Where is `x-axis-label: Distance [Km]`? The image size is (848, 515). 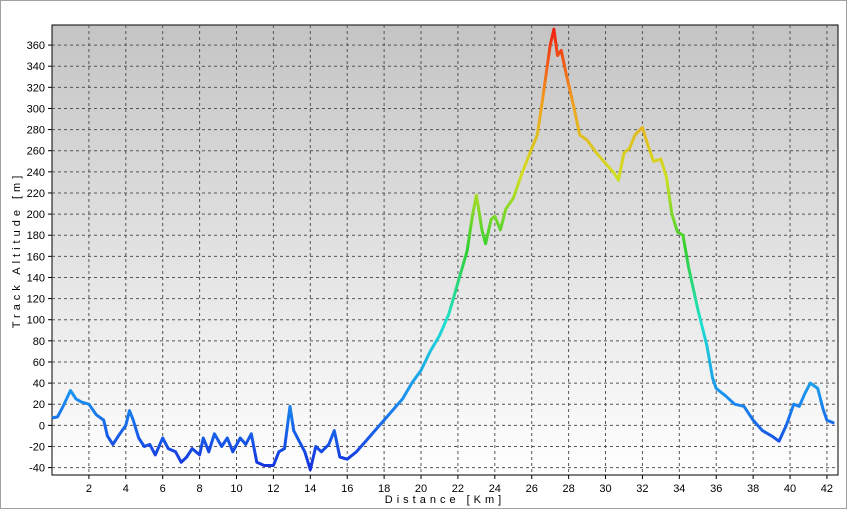 x-axis-label: Distance [Km] is located at coordinates (445, 500).